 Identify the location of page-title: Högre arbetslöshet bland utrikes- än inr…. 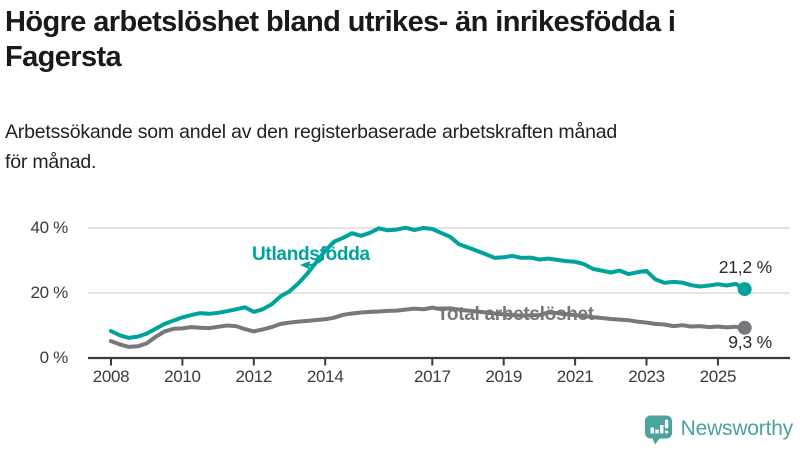
(340, 40).